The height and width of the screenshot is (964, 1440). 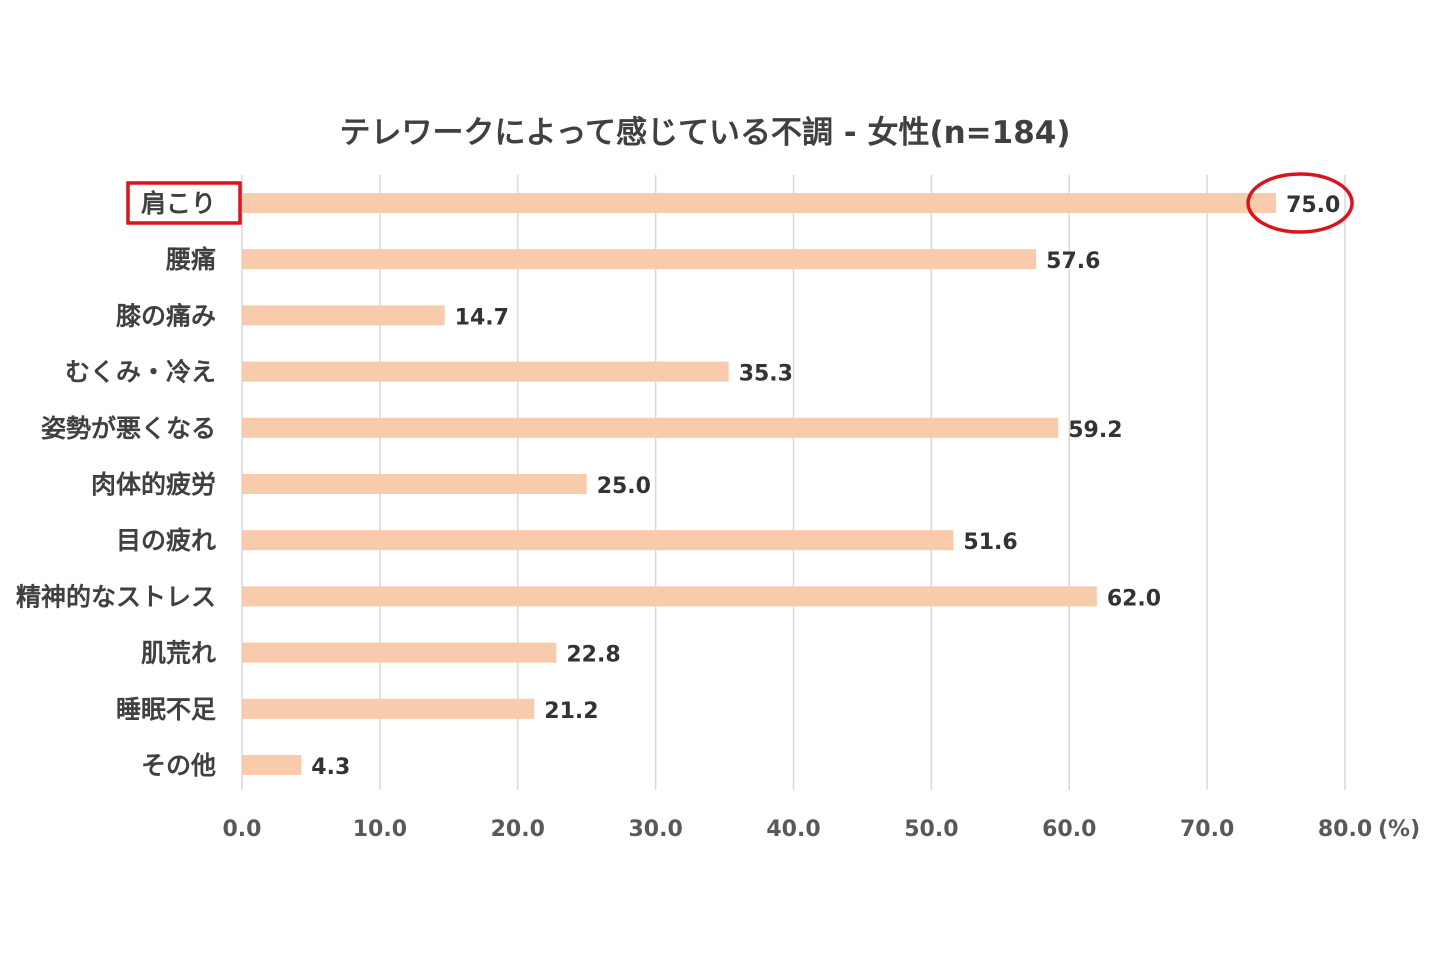 What do you see at coordinates (1134, 598) in the screenshot?
I see `value-label: 62.0` at bounding box center [1134, 598].